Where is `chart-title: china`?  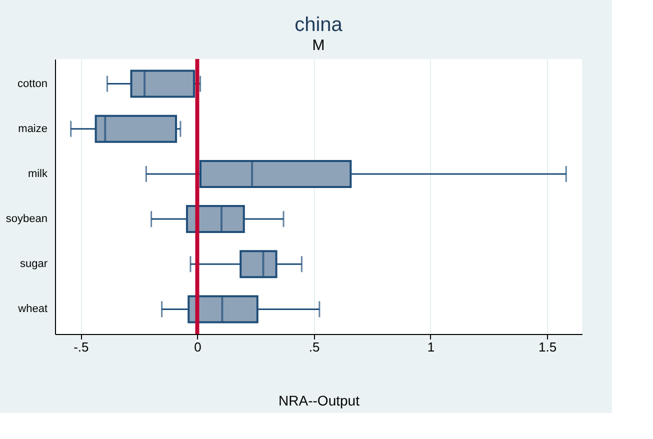 chart-title: china is located at coordinates (319, 25).